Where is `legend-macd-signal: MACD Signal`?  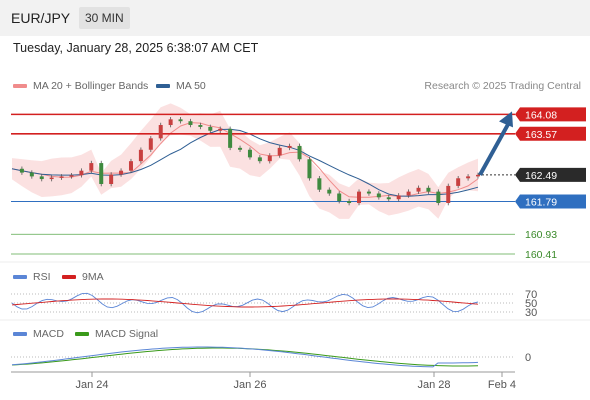
legend-macd-signal: MACD Signal is located at coordinates (116, 334).